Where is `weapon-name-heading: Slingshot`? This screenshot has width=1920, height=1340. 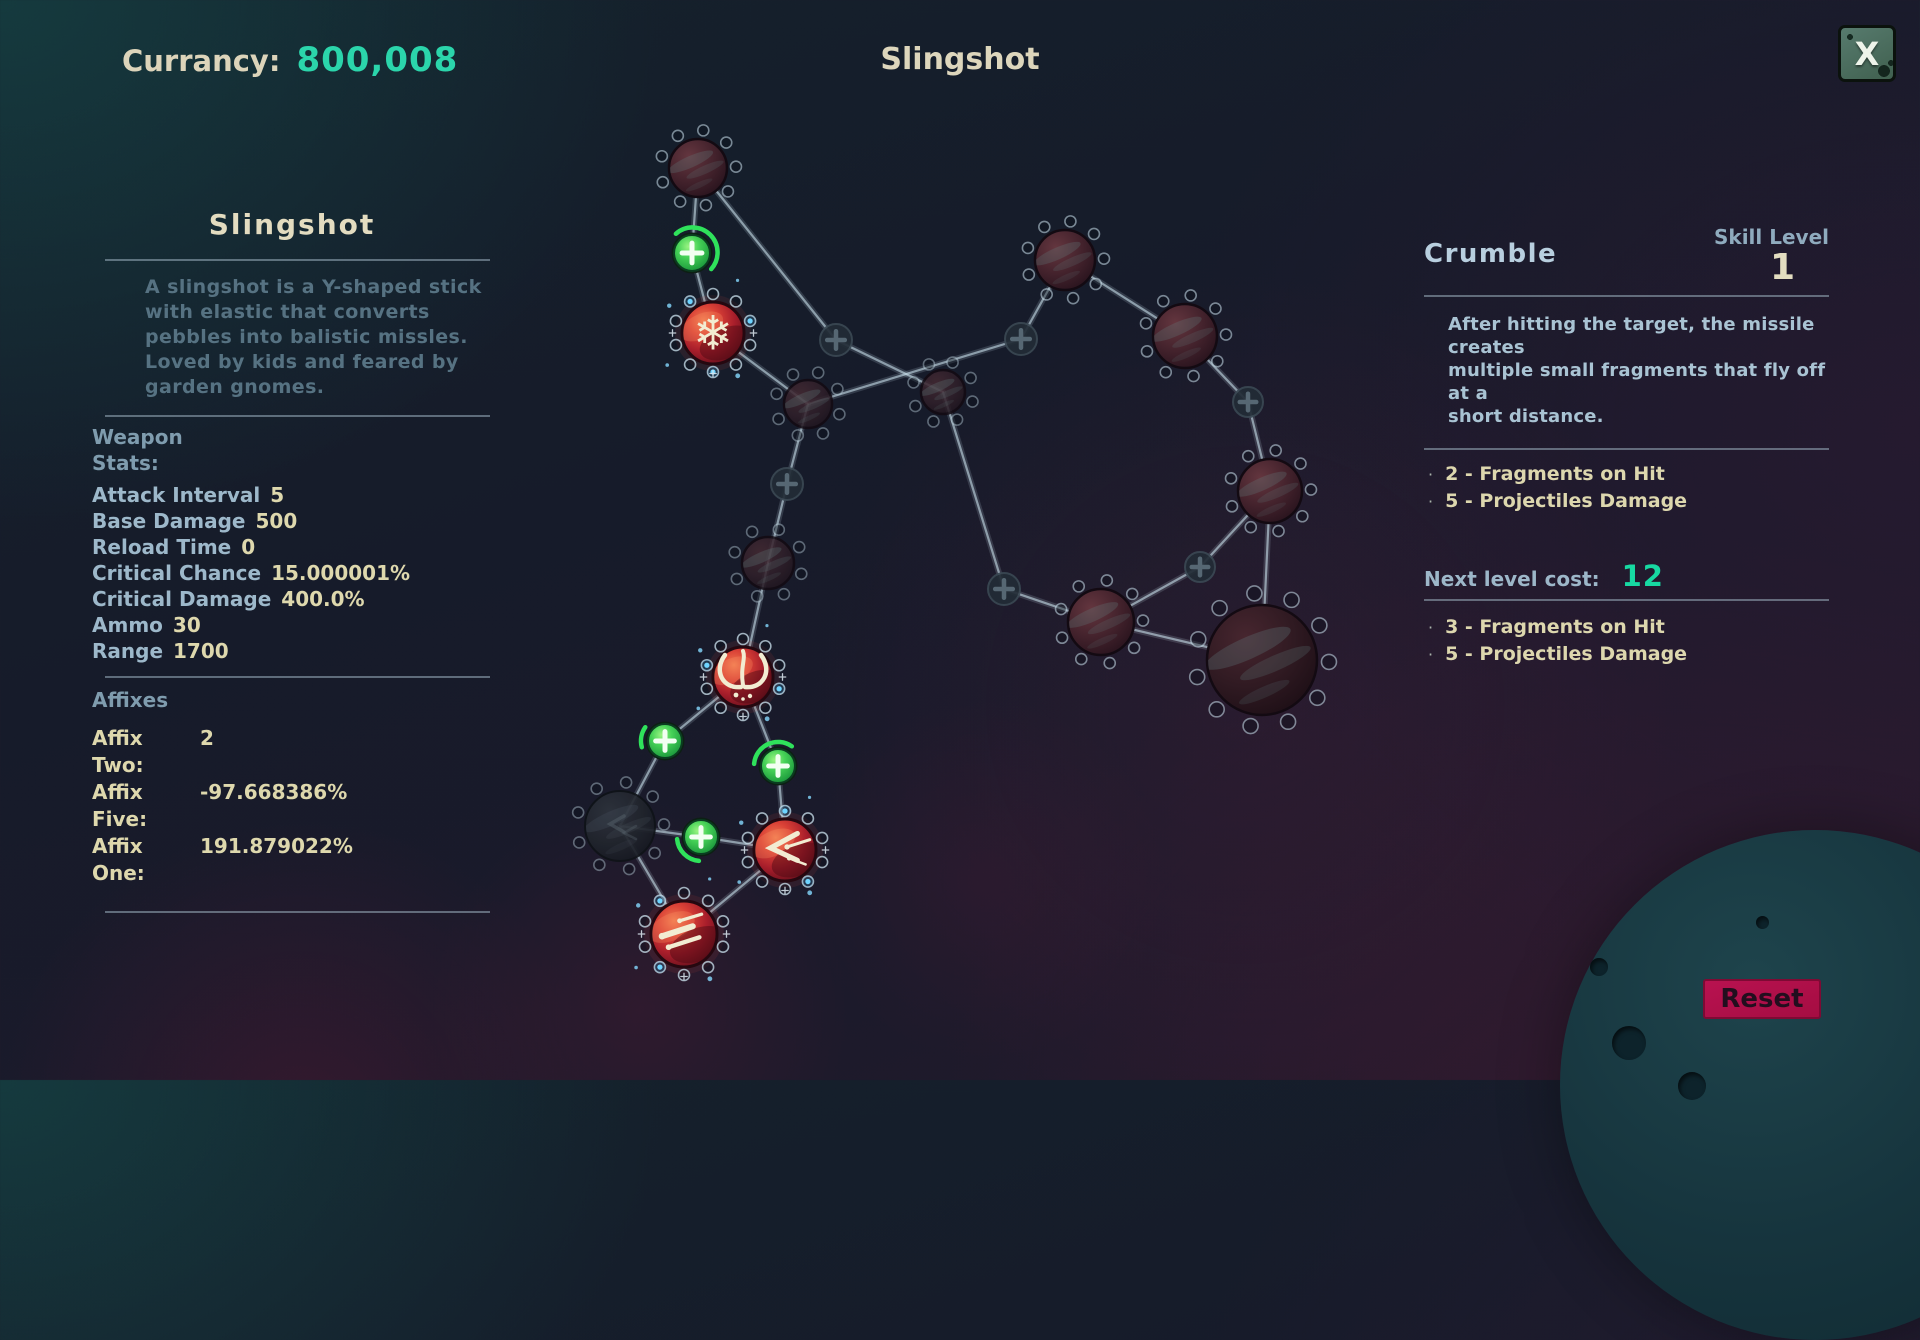
weapon-name-heading: Slingshot is located at coordinates (292, 224).